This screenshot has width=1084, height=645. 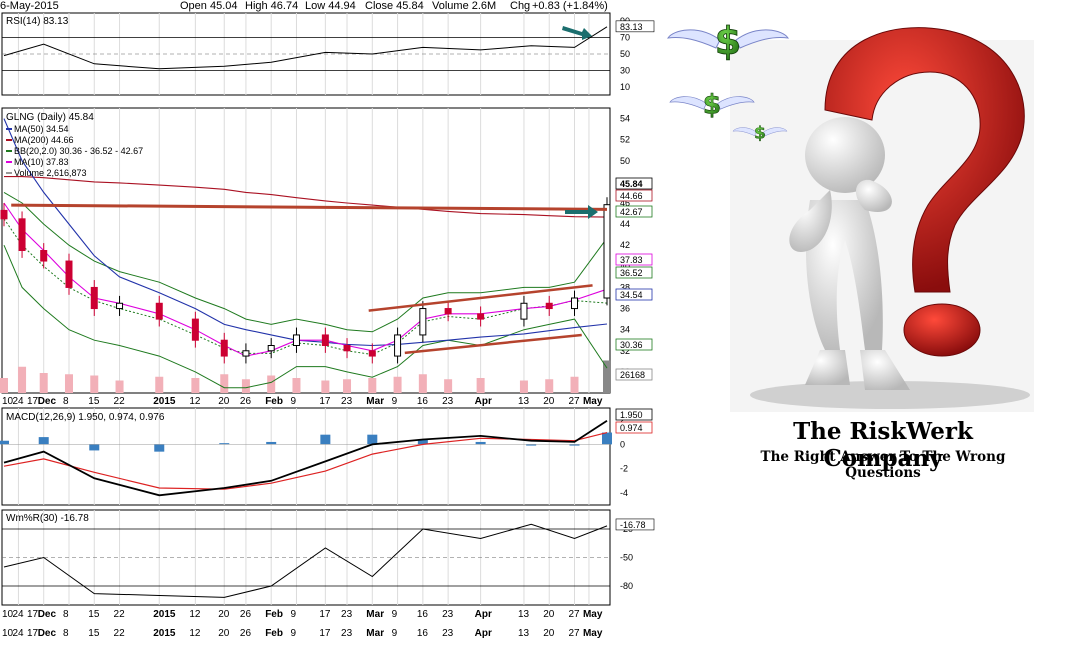 What do you see at coordinates (483, 633) in the screenshot?
I see `x-axis-label-bottom: Apr` at bounding box center [483, 633].